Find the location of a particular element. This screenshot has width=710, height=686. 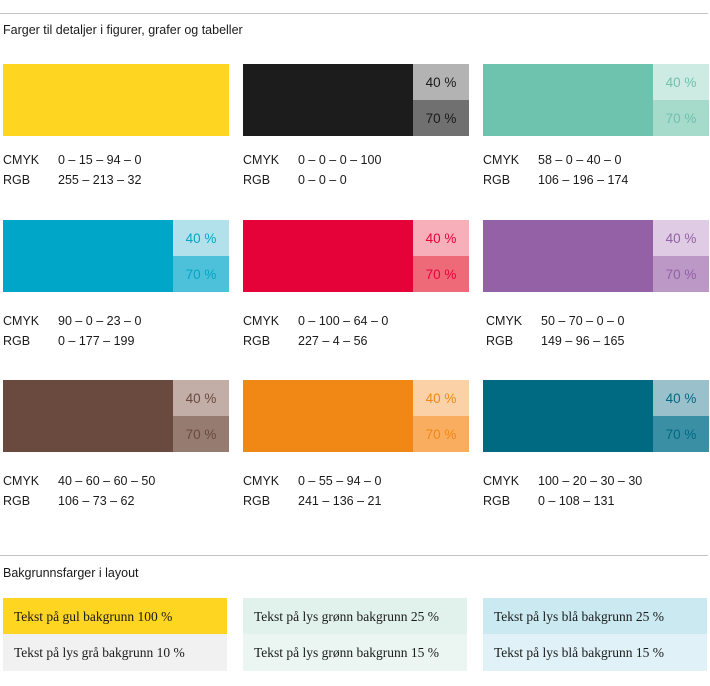

cmyk-row: CMYK 40 – 60 – 60 – 50 is located at coordinates (79, 481).